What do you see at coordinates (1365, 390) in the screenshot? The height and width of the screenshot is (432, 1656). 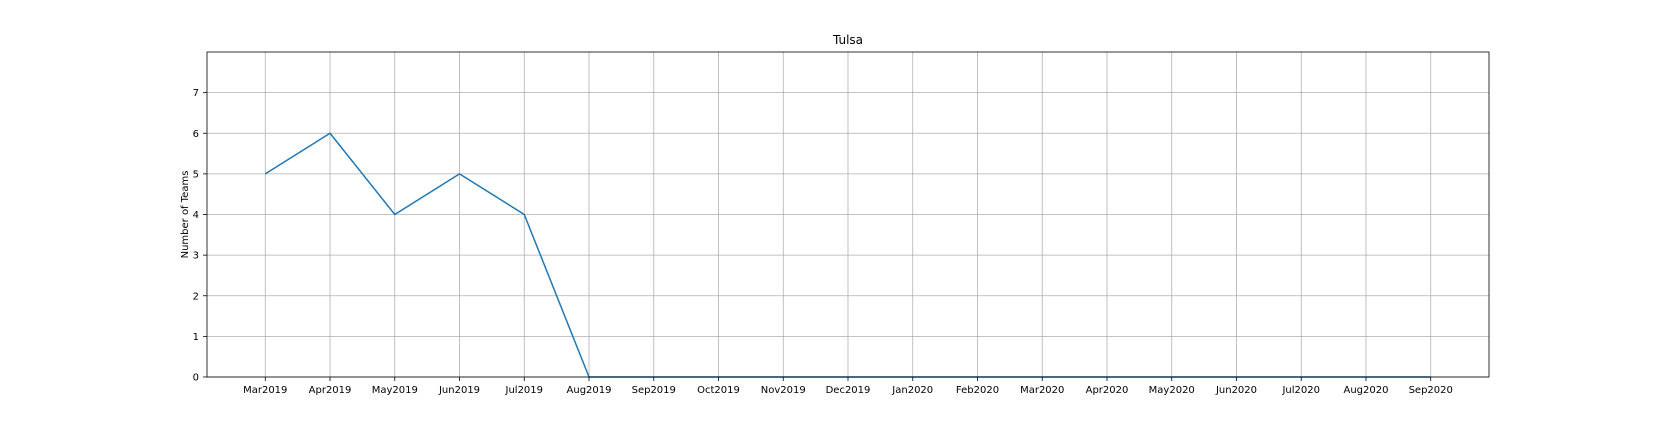 I see `x-tick-label: Aug2020` at bounding box center [1365, 390].